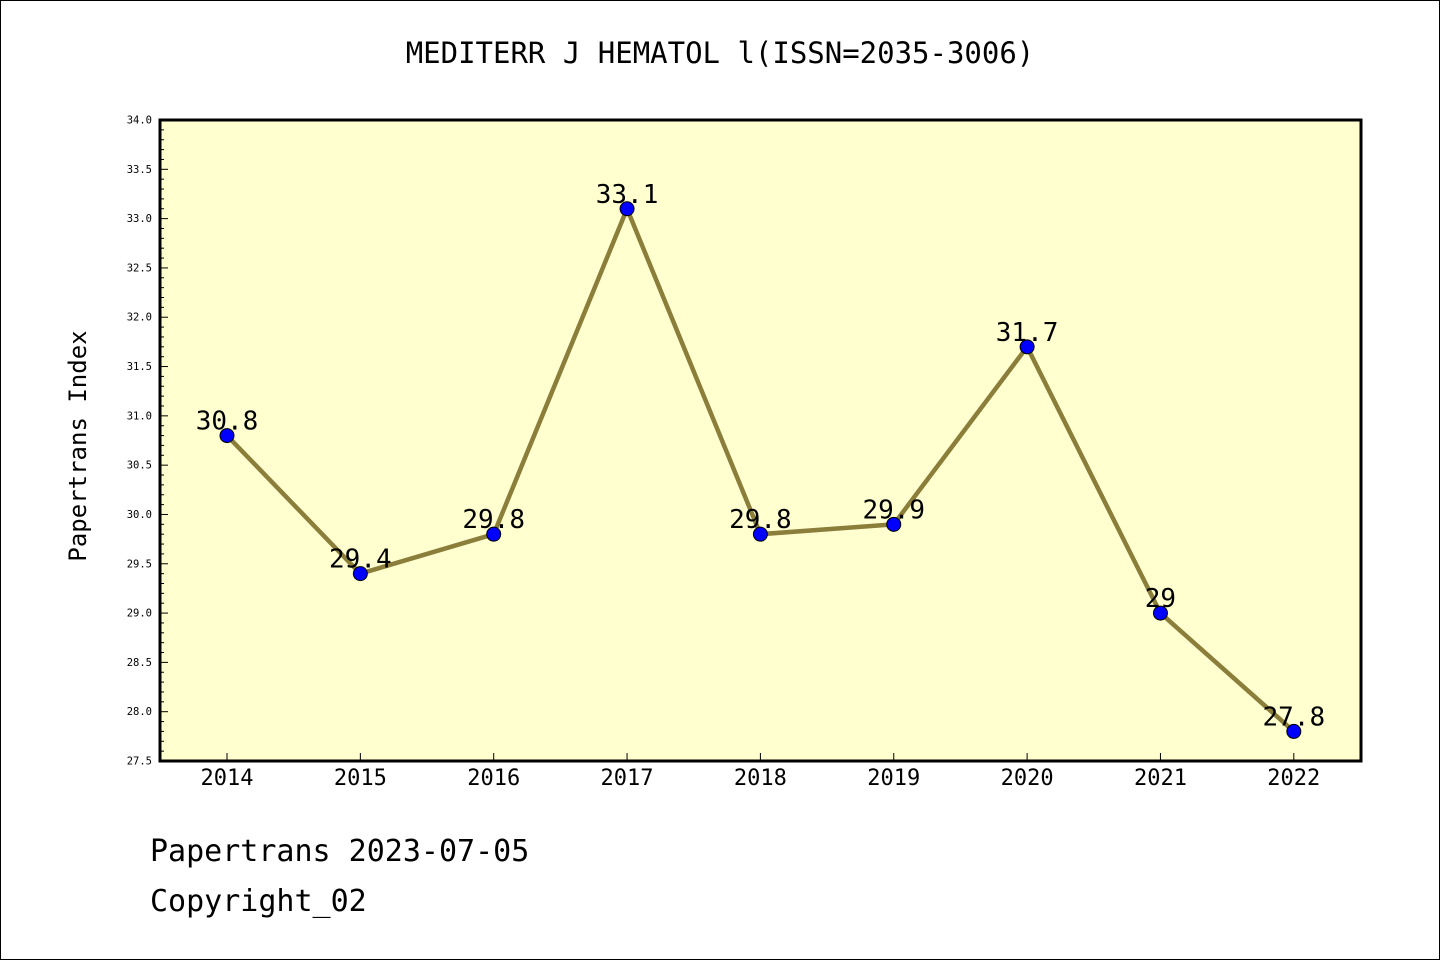 The height and width of the screenshot is (960, 1440). Describe the element at coordinates (1293, 717) in the screenshot. I see `data-label: 27.8` at that location.